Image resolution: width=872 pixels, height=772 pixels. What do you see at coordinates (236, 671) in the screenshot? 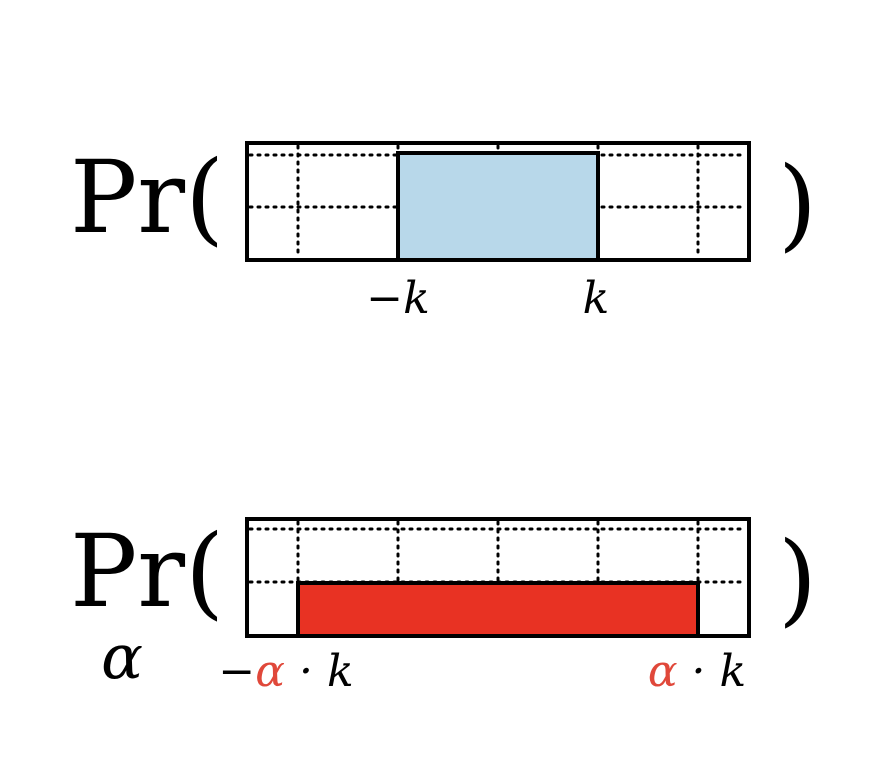
I see `bottom-label-left-sign: −` at bounding box center [236, 671].